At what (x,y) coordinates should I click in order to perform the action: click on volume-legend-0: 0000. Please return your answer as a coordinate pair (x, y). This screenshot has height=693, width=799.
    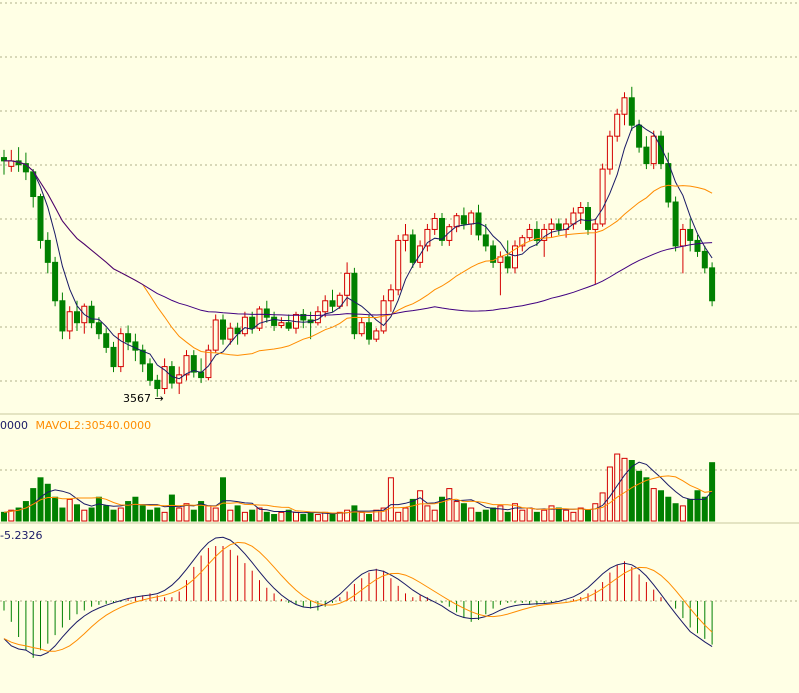
    Looking at the image, I should click on (14, 425).